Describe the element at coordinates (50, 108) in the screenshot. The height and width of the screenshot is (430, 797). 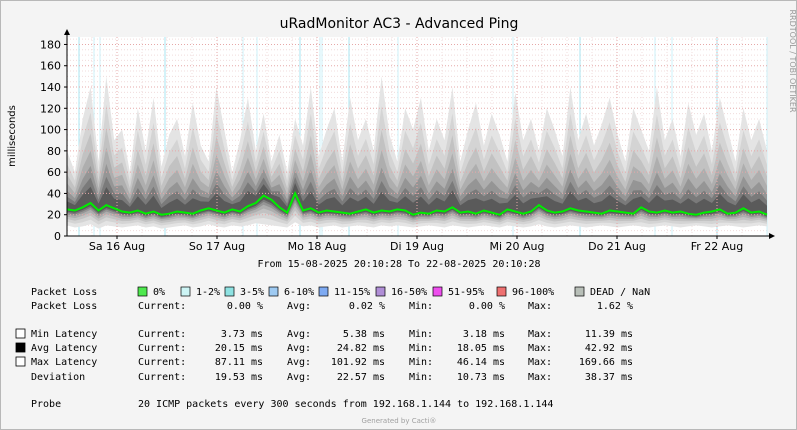
I see `y-tick-label: 120` at that location.